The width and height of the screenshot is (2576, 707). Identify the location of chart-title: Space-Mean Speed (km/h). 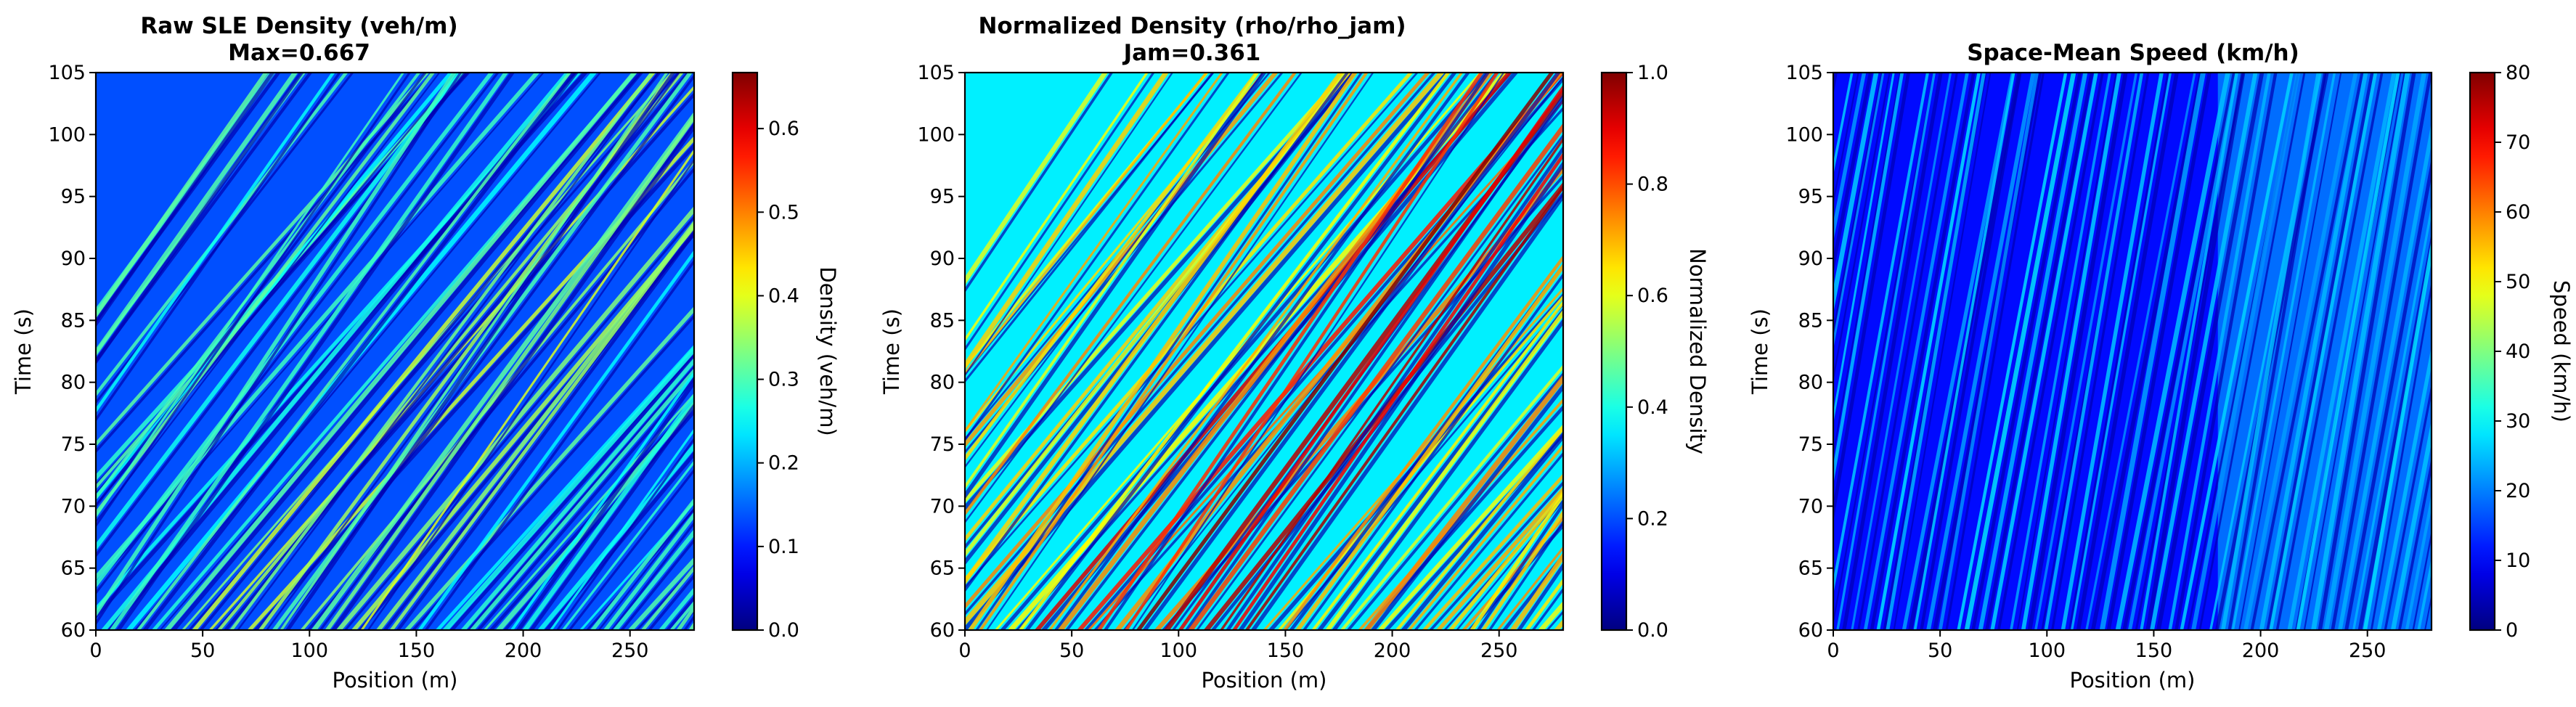
(2133, 53).